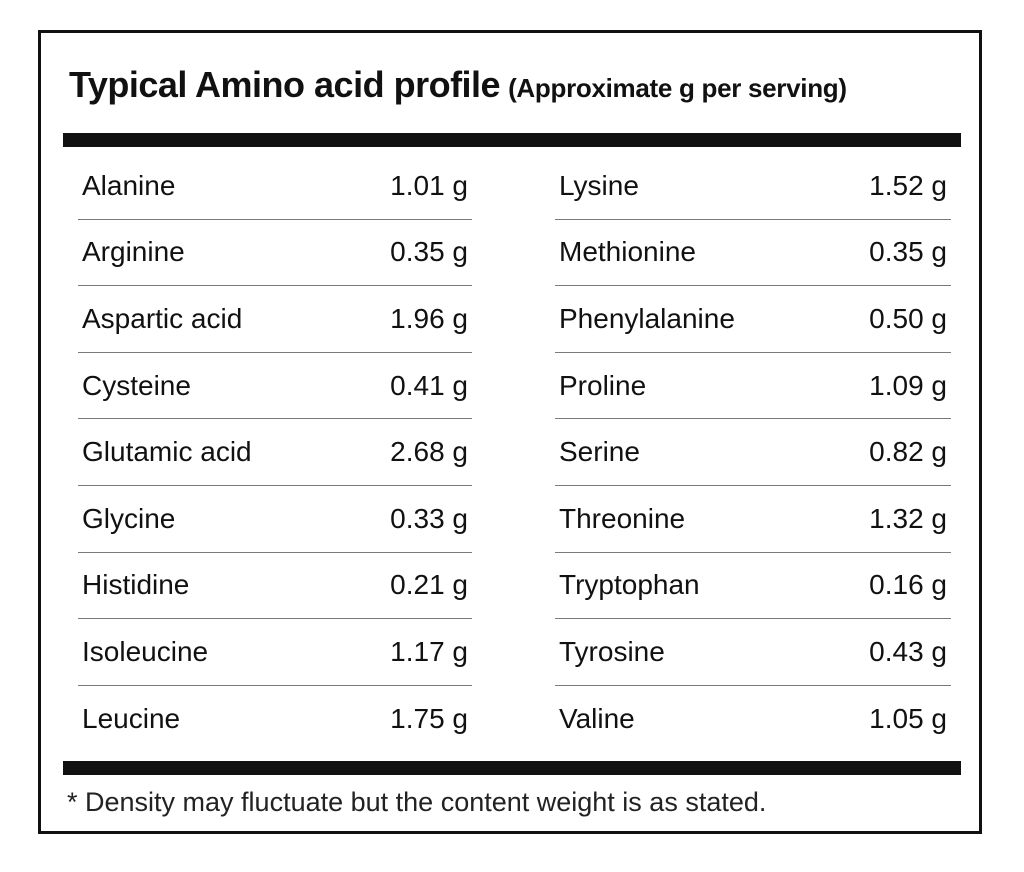 Image resolution: width=1024 pixels, height=872 pixels. I want to click on amino-acid-value: 1.52 g, so click(908, 185).